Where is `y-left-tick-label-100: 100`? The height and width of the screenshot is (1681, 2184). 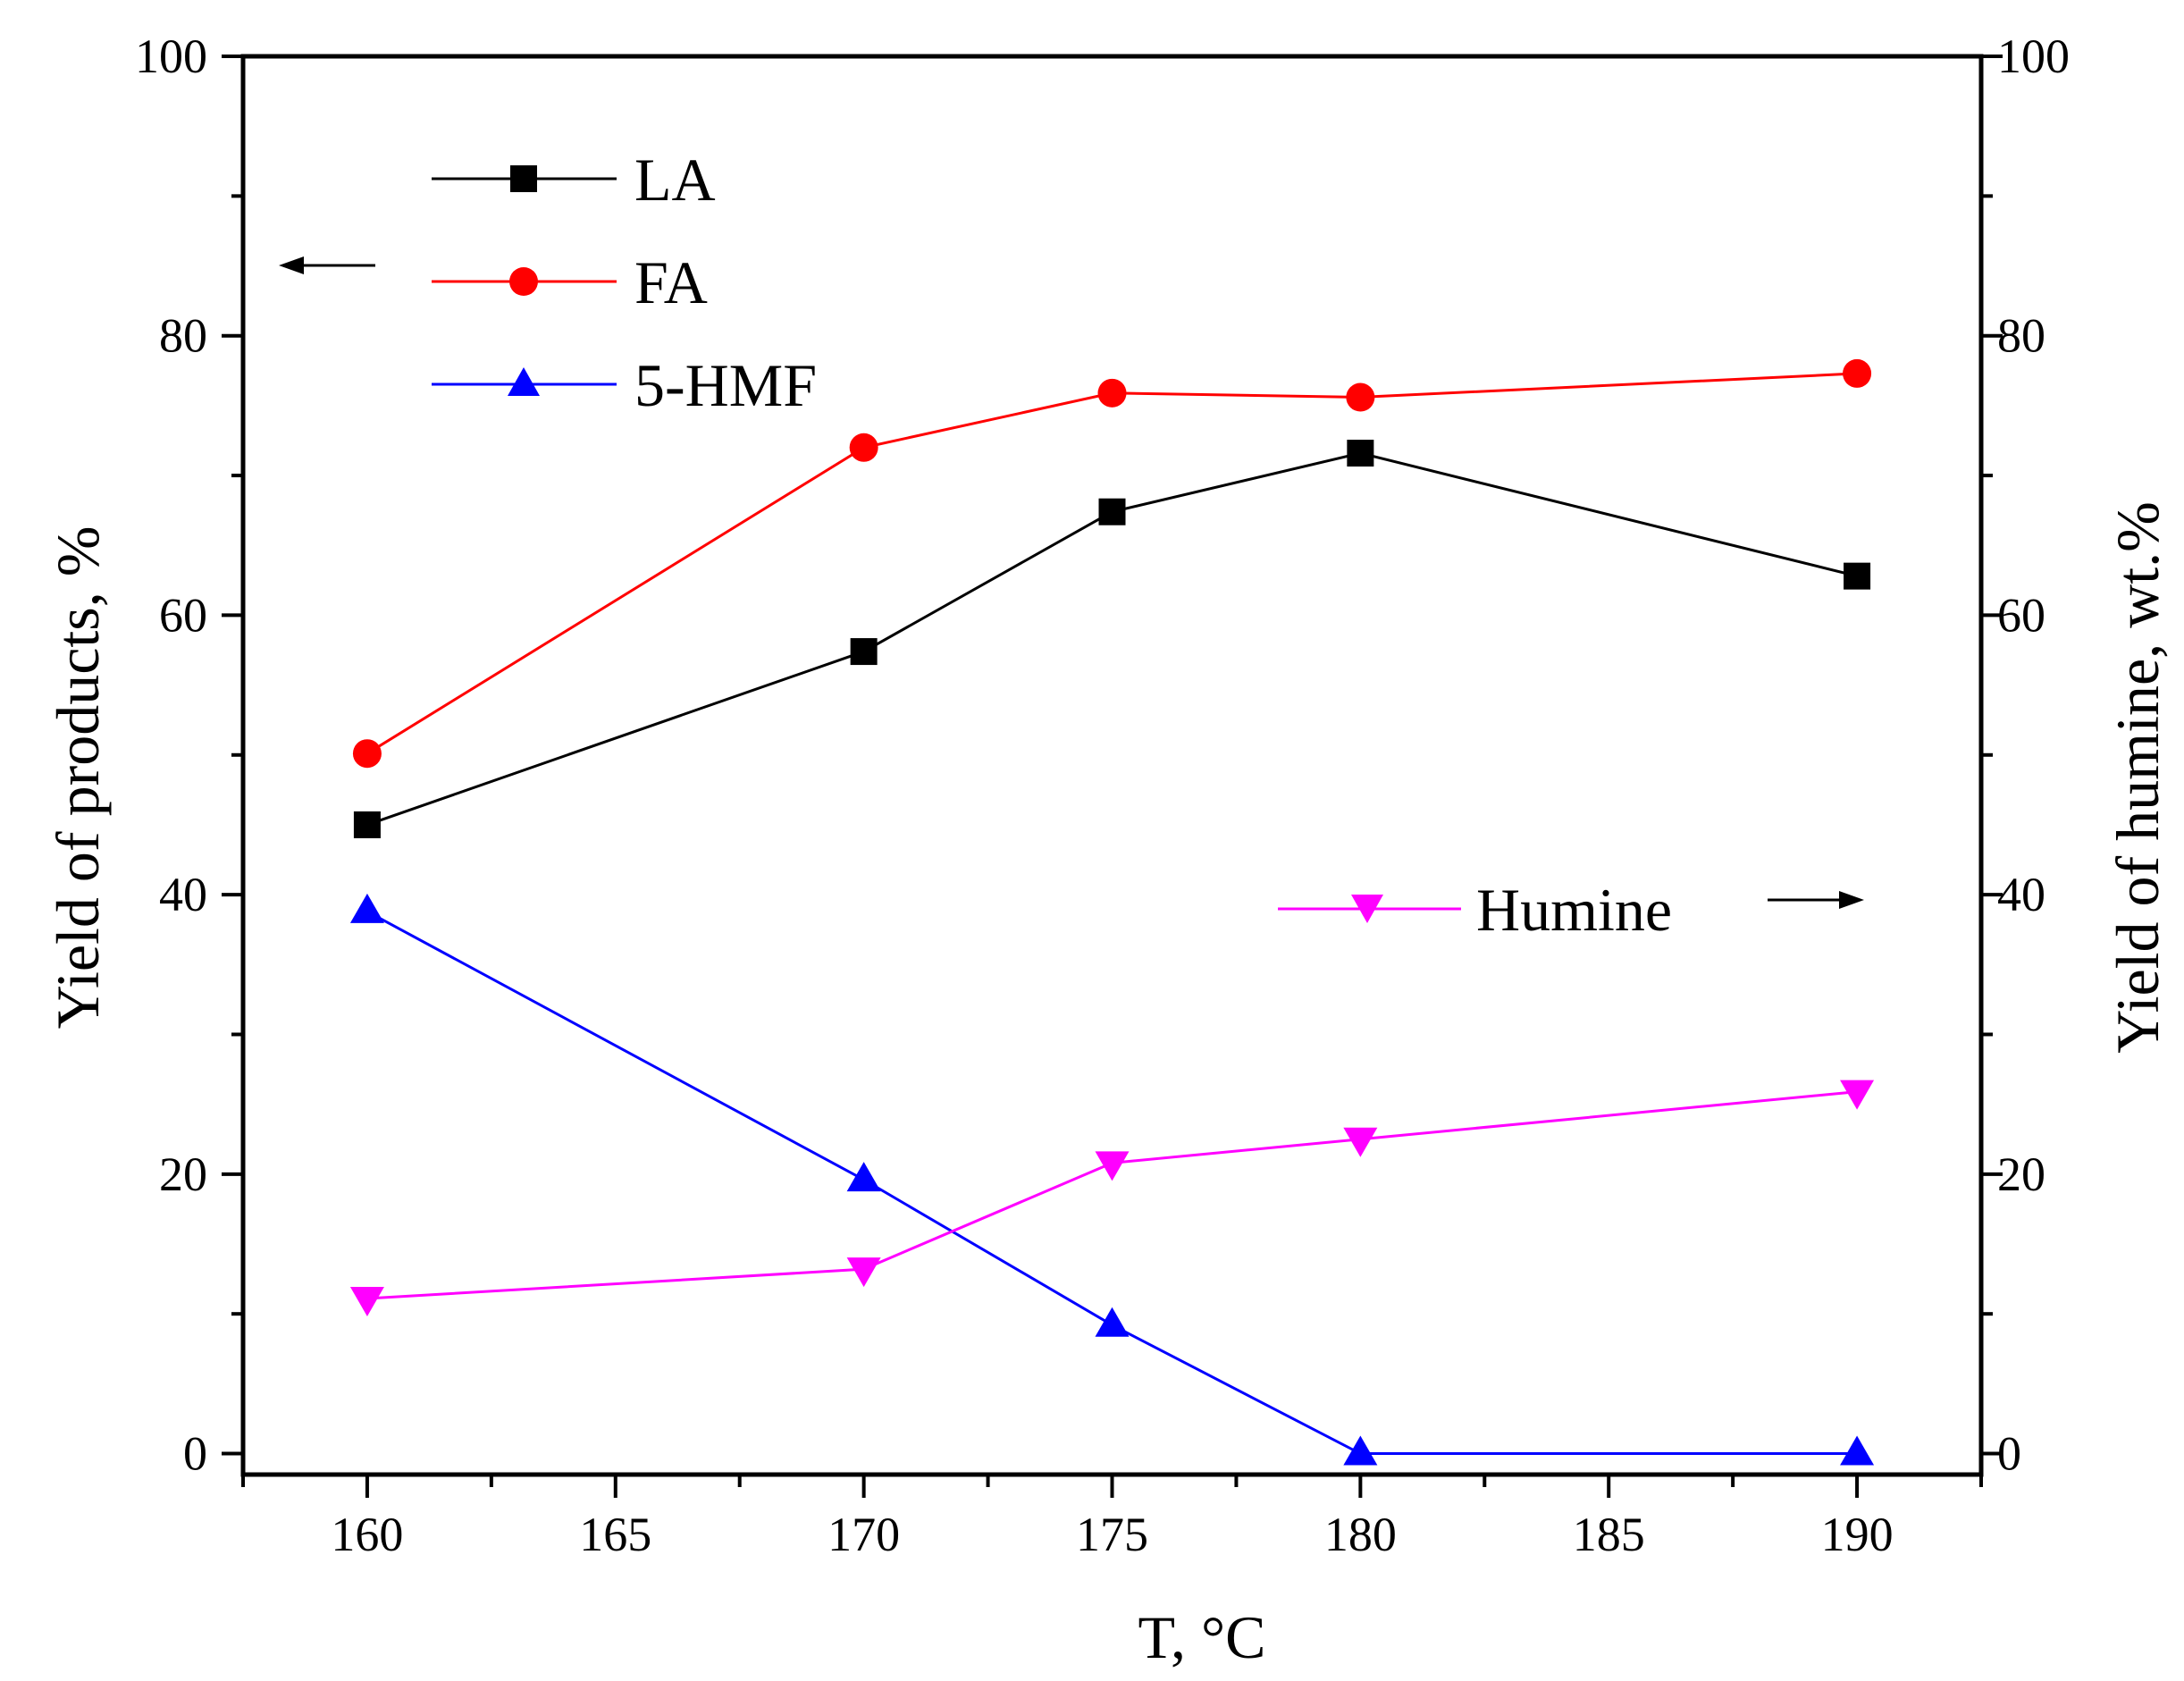 y-left-tick-label-100: 100 is located at coordinates (171, 56).